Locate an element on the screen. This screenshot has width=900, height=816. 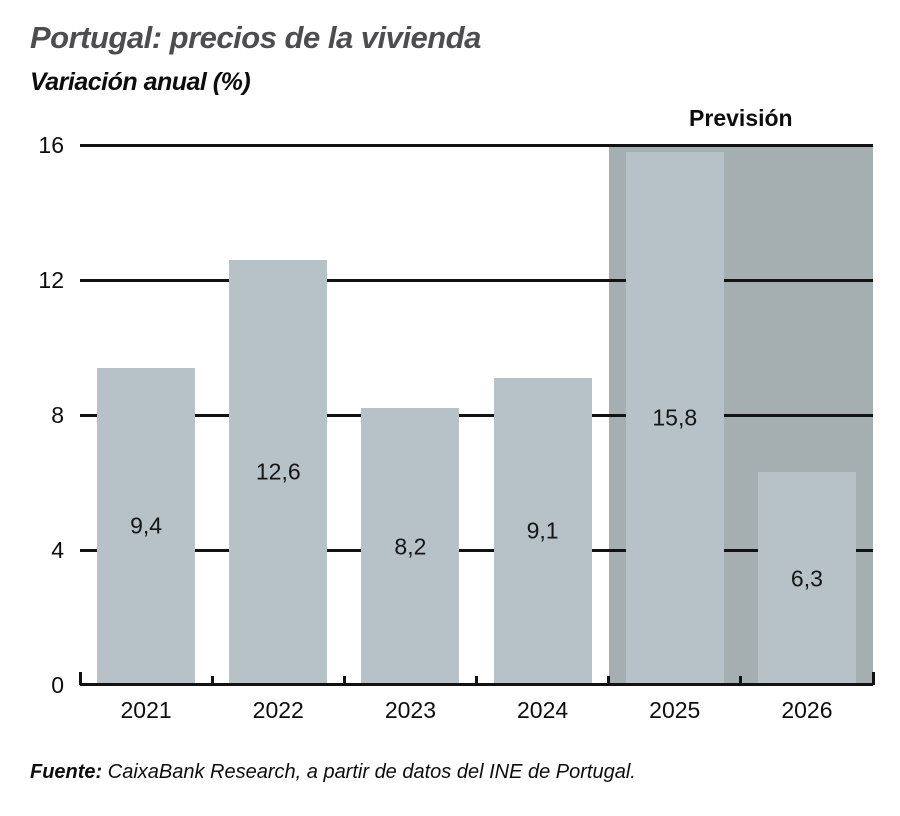
bar-2023 is located at coordinates (410, 546).